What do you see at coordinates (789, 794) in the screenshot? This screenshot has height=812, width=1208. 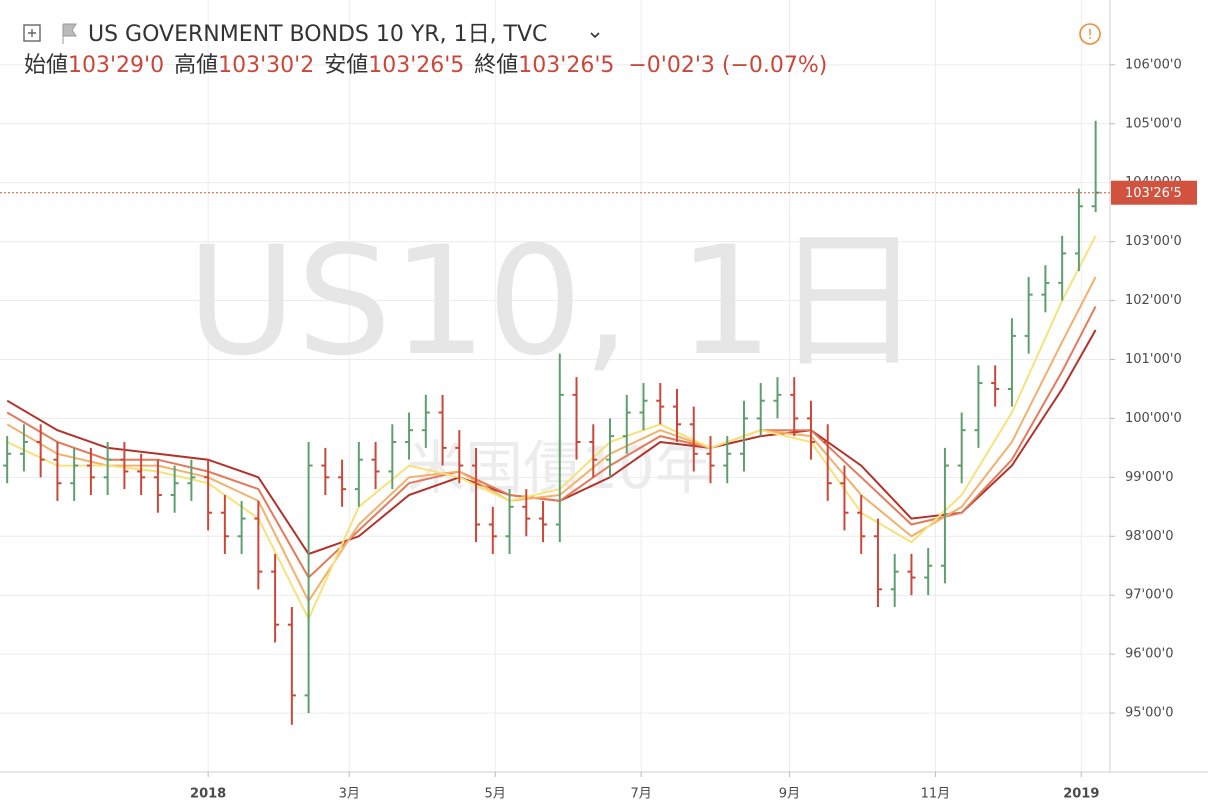 I see `x-tick-label: 9月` at bounding box center [789, 794].